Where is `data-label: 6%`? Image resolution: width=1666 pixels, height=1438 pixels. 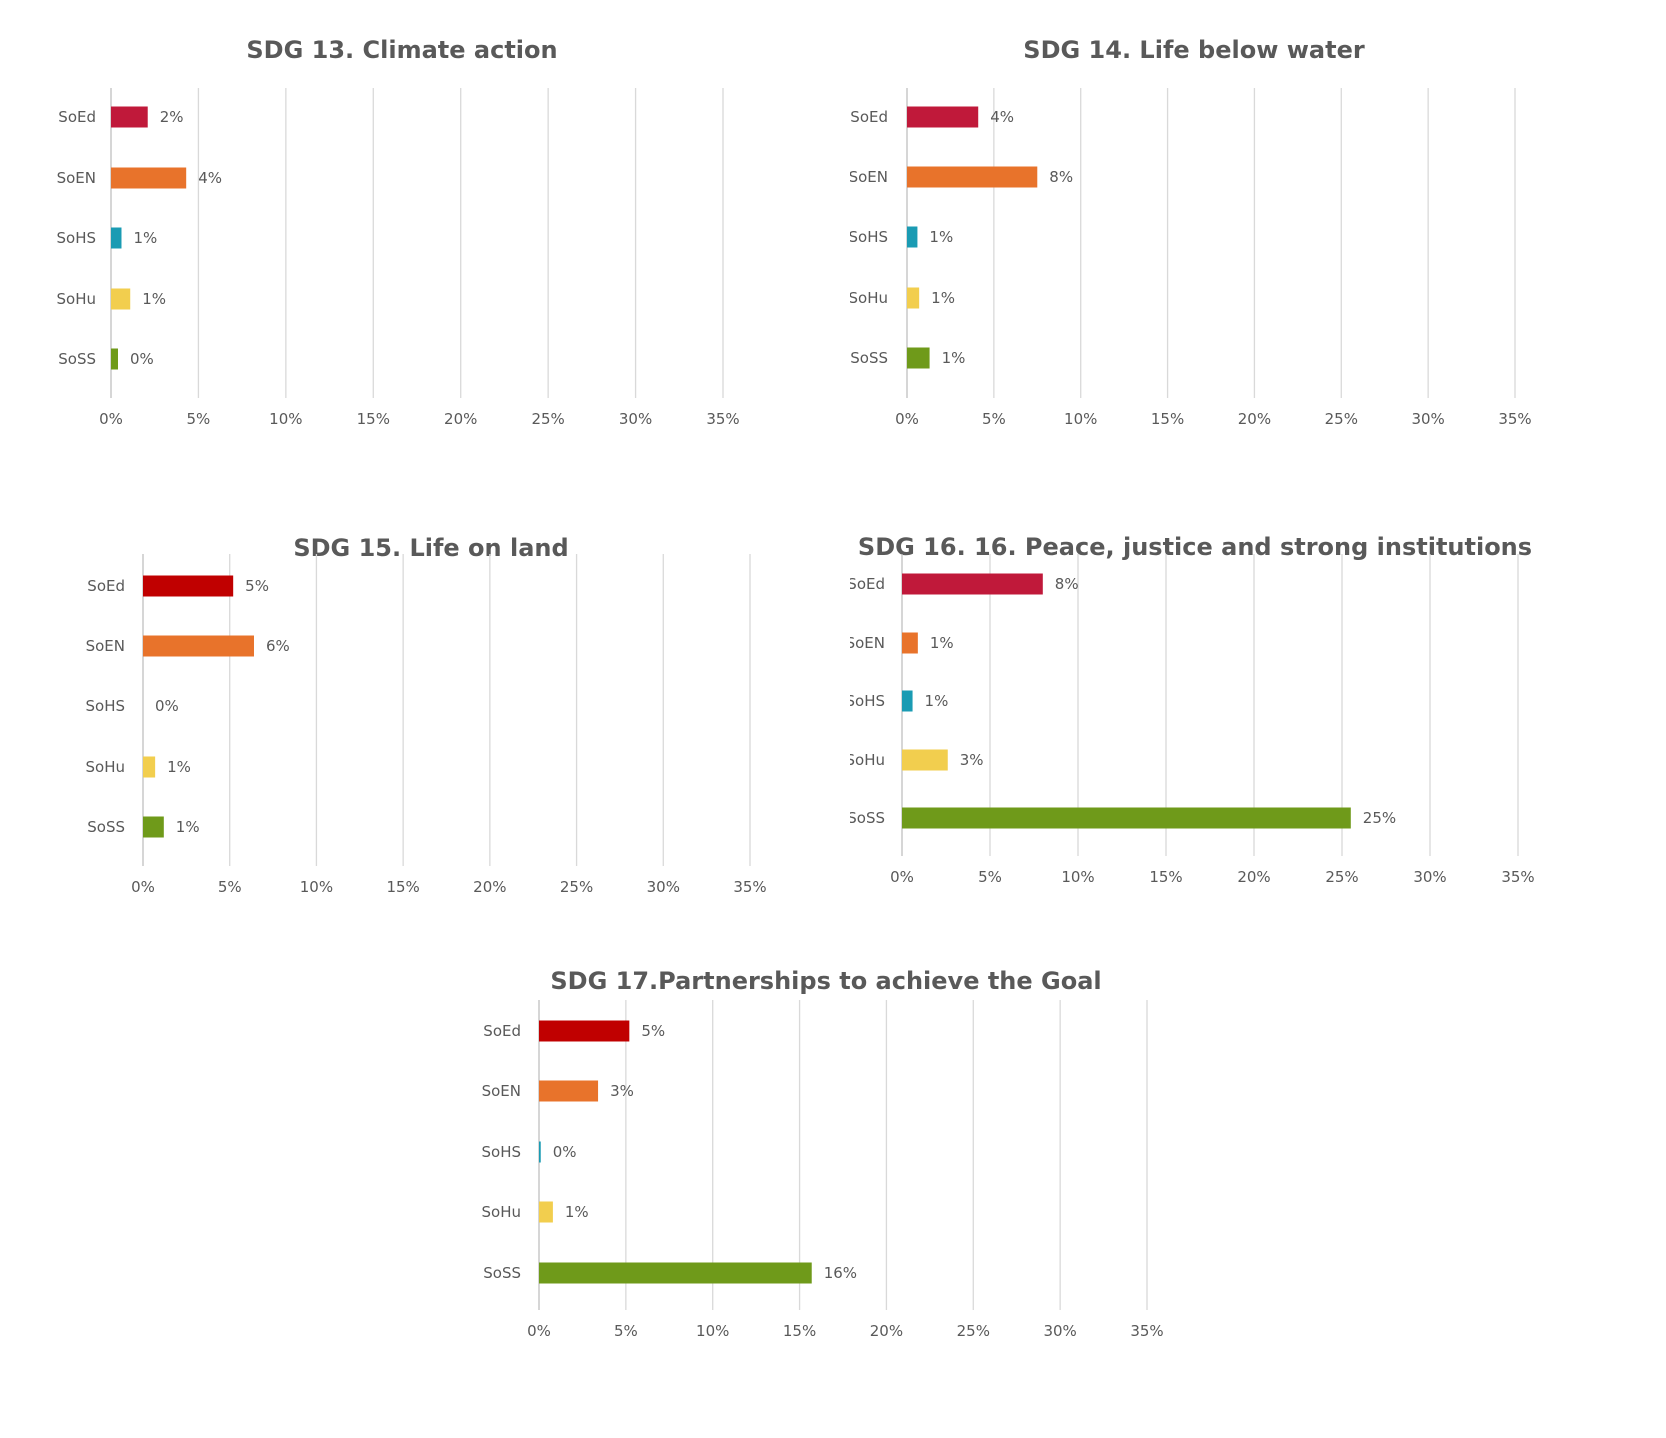
data-label: 6% is located at coordinates (278, 646).